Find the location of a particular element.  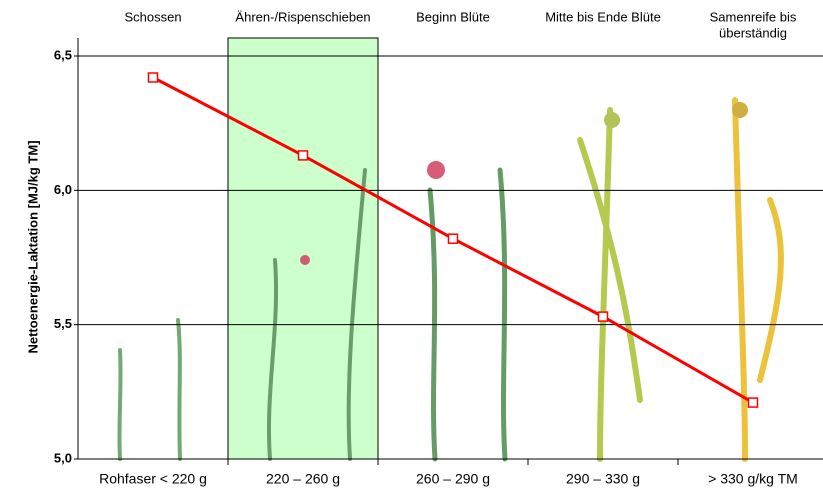

stage-label: Beginn Blüte is located at coordinates (453, 16).